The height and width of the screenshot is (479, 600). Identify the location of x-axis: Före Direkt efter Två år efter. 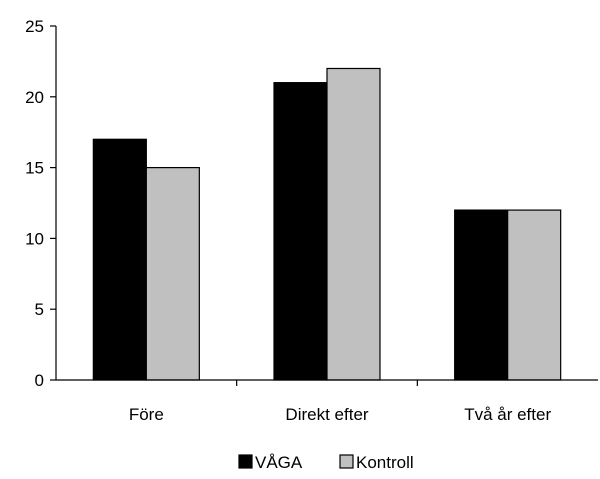
(327, 401).